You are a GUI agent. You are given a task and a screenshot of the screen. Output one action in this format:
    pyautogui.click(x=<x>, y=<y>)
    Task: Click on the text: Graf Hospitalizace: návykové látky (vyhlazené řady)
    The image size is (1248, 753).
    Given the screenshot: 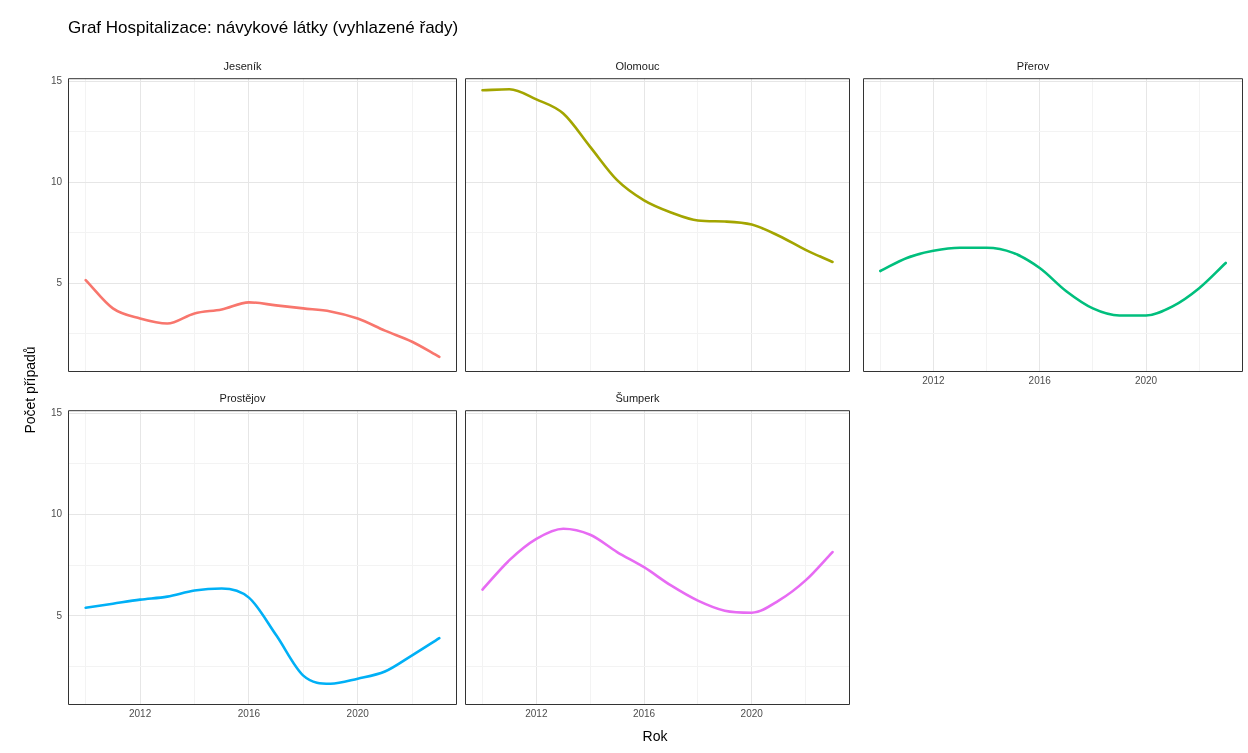 What is the action you would take?
    pyautogui.click(x=263, y=28)
    